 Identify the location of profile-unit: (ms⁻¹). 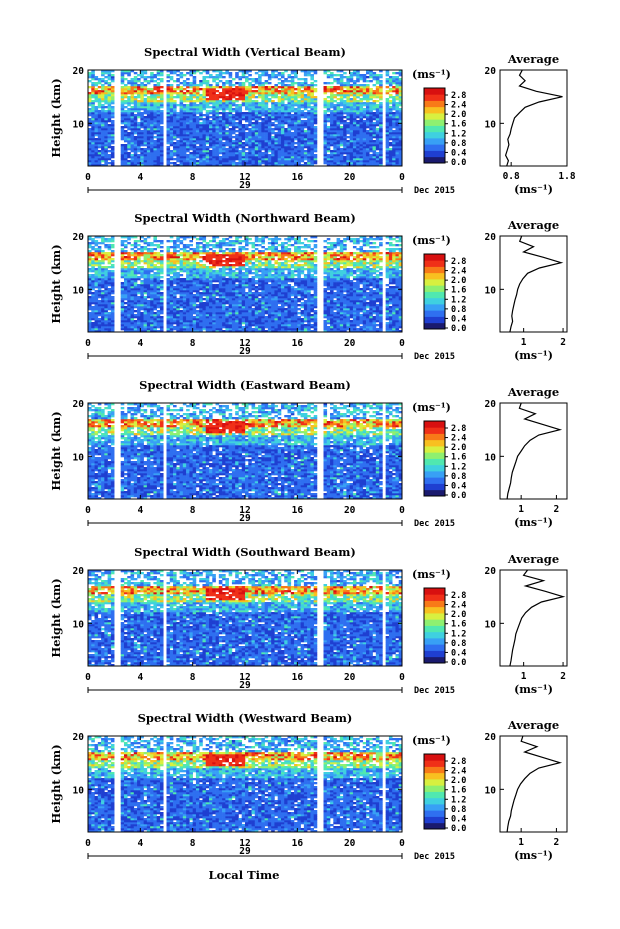
(533, 189).